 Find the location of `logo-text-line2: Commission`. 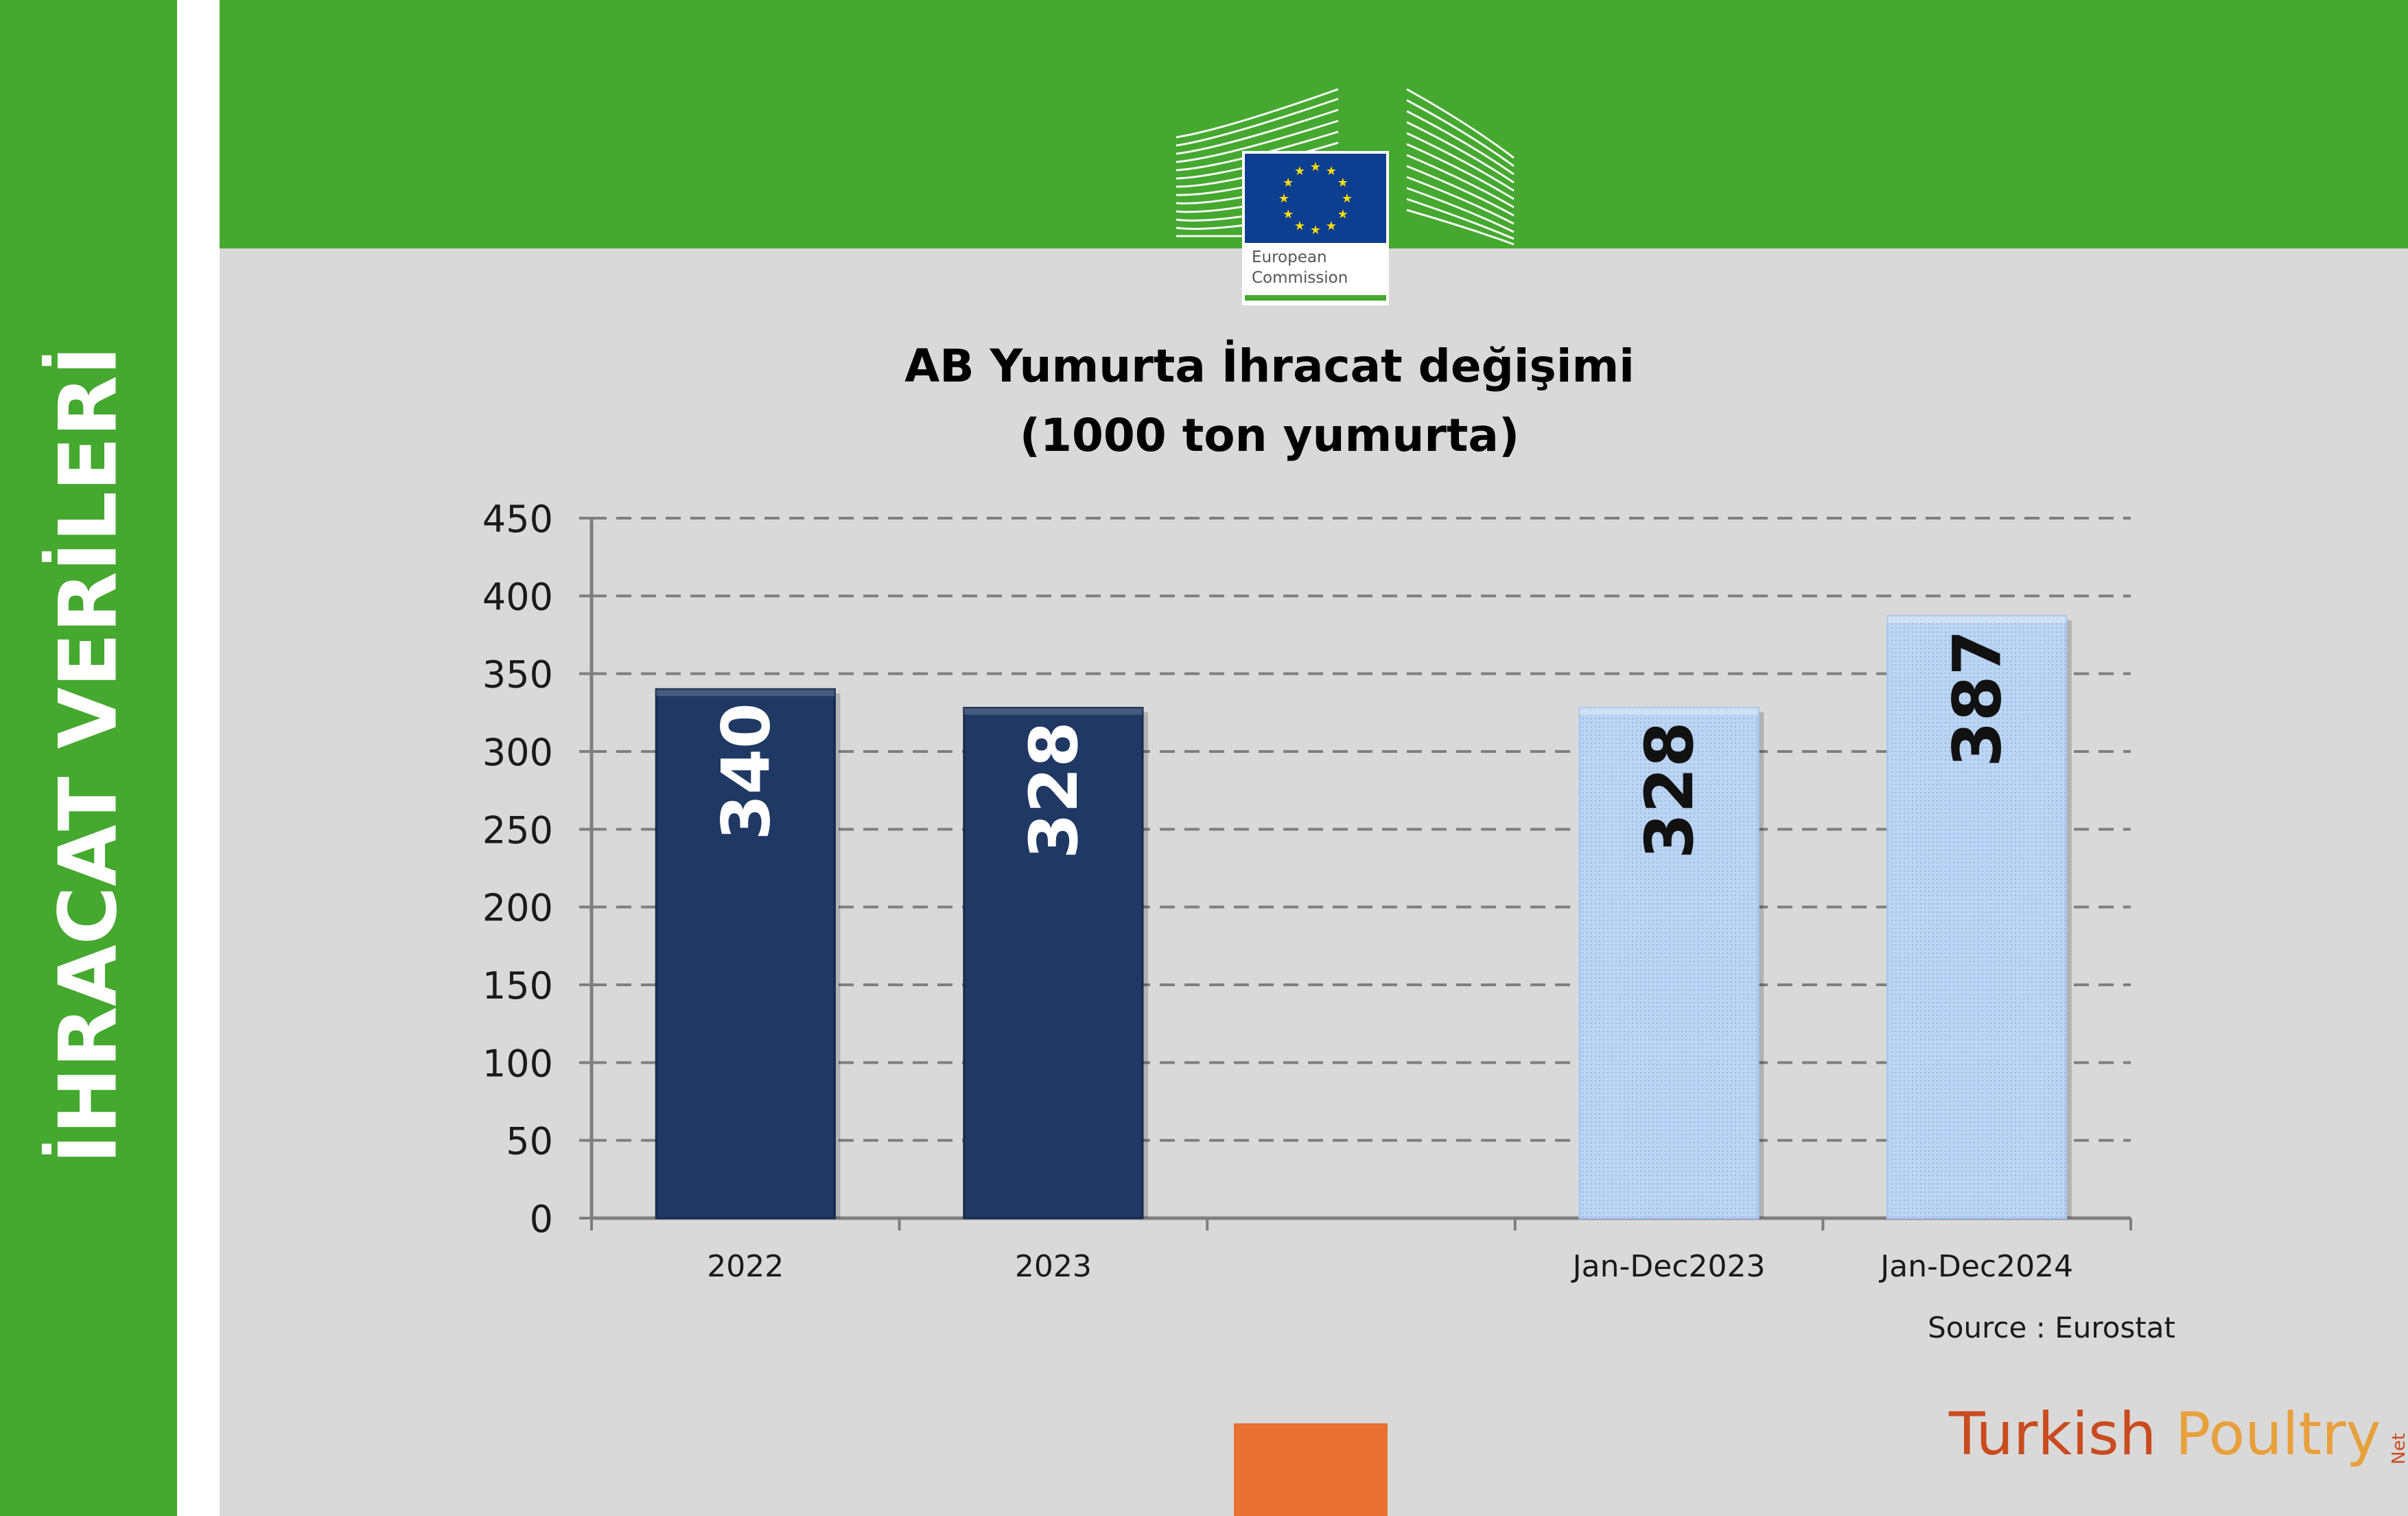

logo-text-line2: Commission is located at coordinates (1300, 278).